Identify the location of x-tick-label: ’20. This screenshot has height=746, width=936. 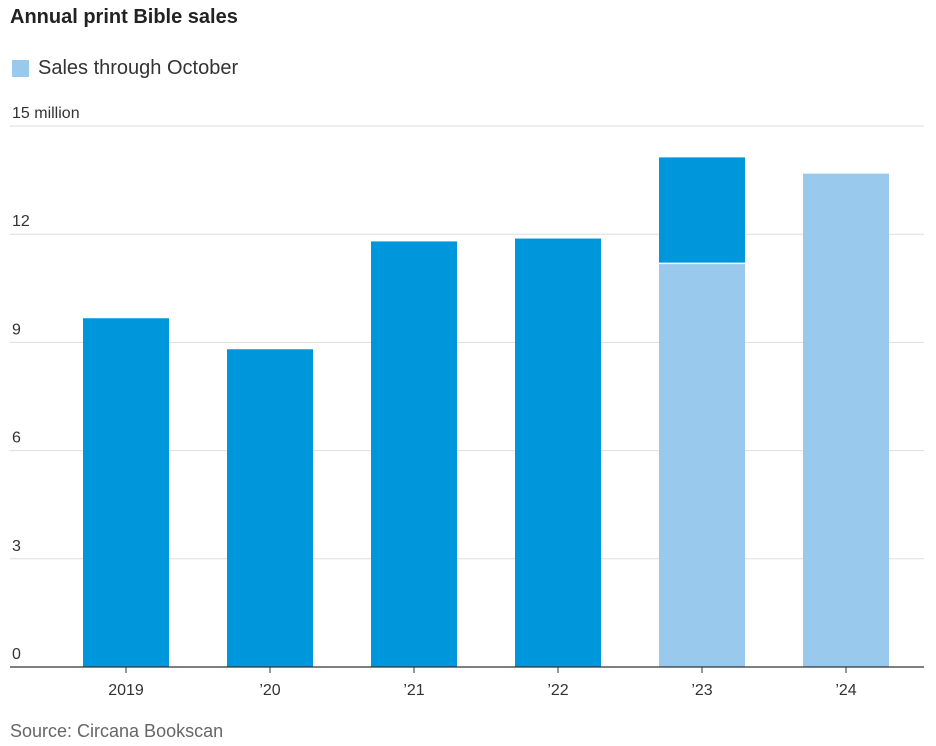
(269, 690).